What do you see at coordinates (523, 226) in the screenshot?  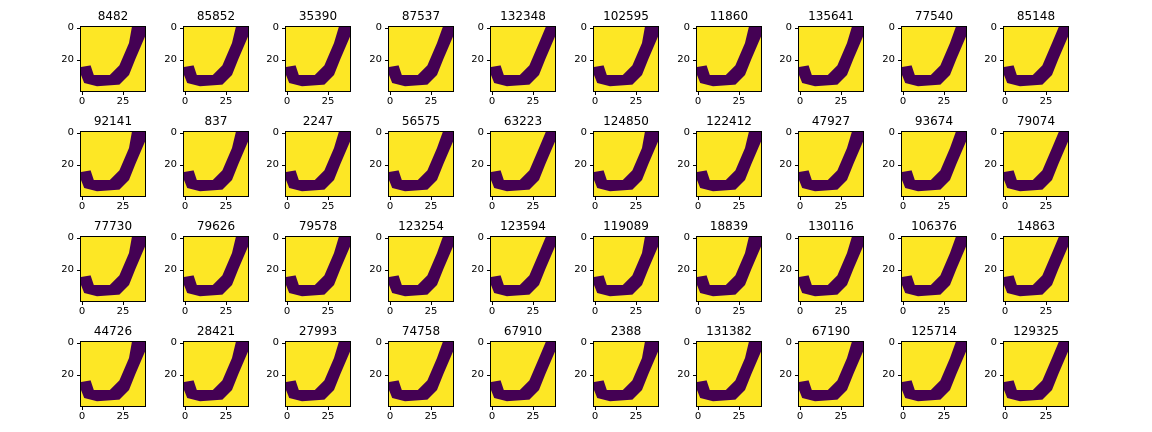 I see `subplot-title: 123594` at bounding box center [523, 226].